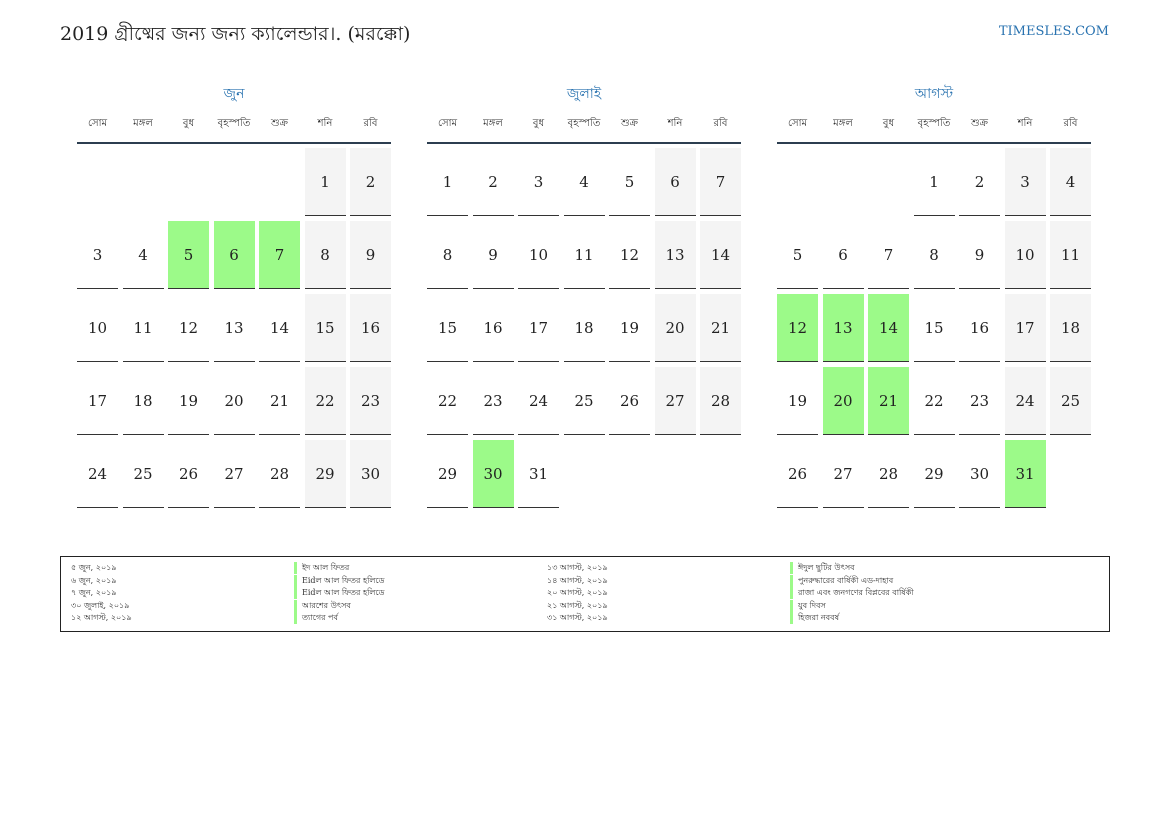 This screenshot has width=1169, height=827. Describe the element at coordinates (1053, 31) in the screenshot. I see `site-link: TIMESLES.COM` at that location.